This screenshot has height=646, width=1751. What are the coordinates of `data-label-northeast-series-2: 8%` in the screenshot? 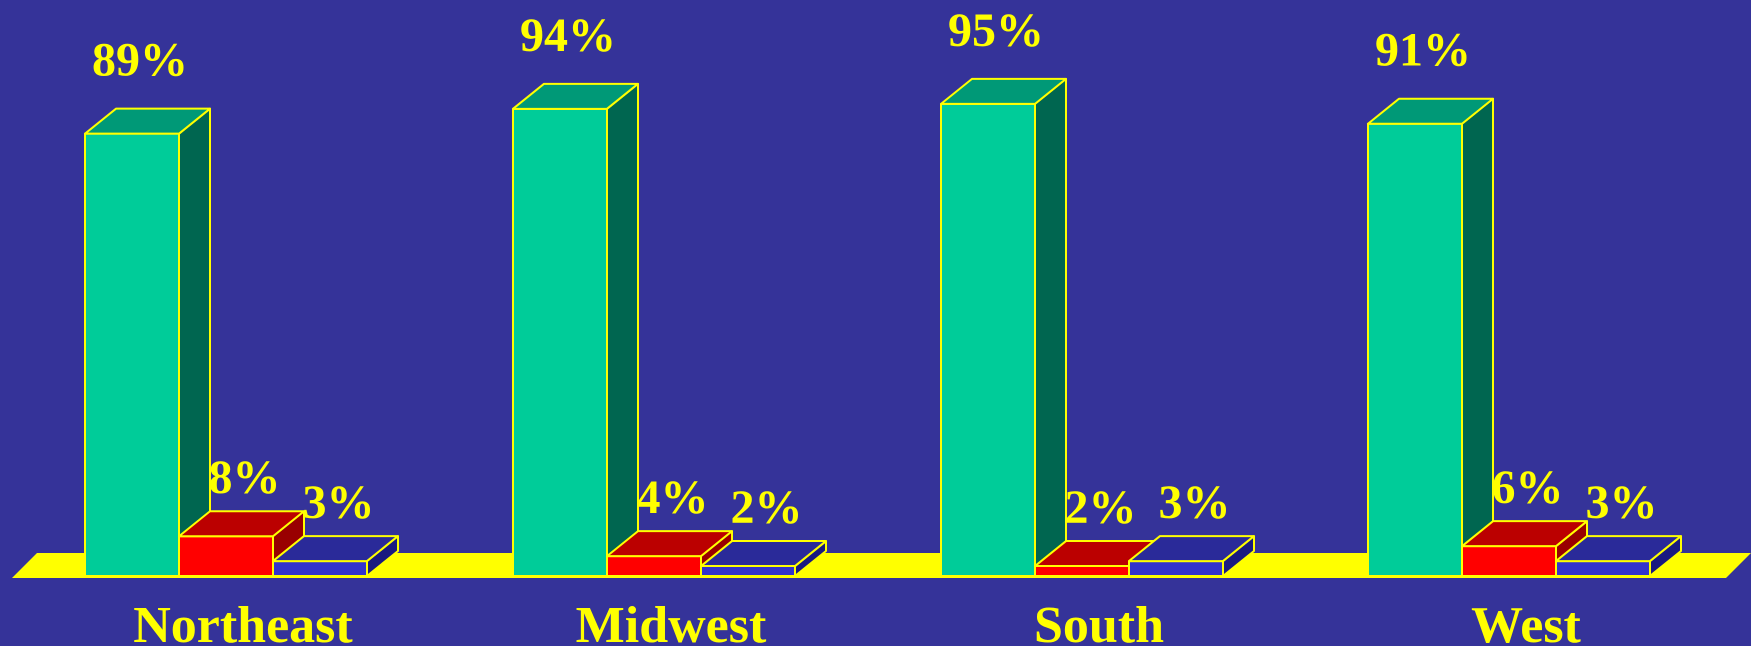 It's located at (245, 477).